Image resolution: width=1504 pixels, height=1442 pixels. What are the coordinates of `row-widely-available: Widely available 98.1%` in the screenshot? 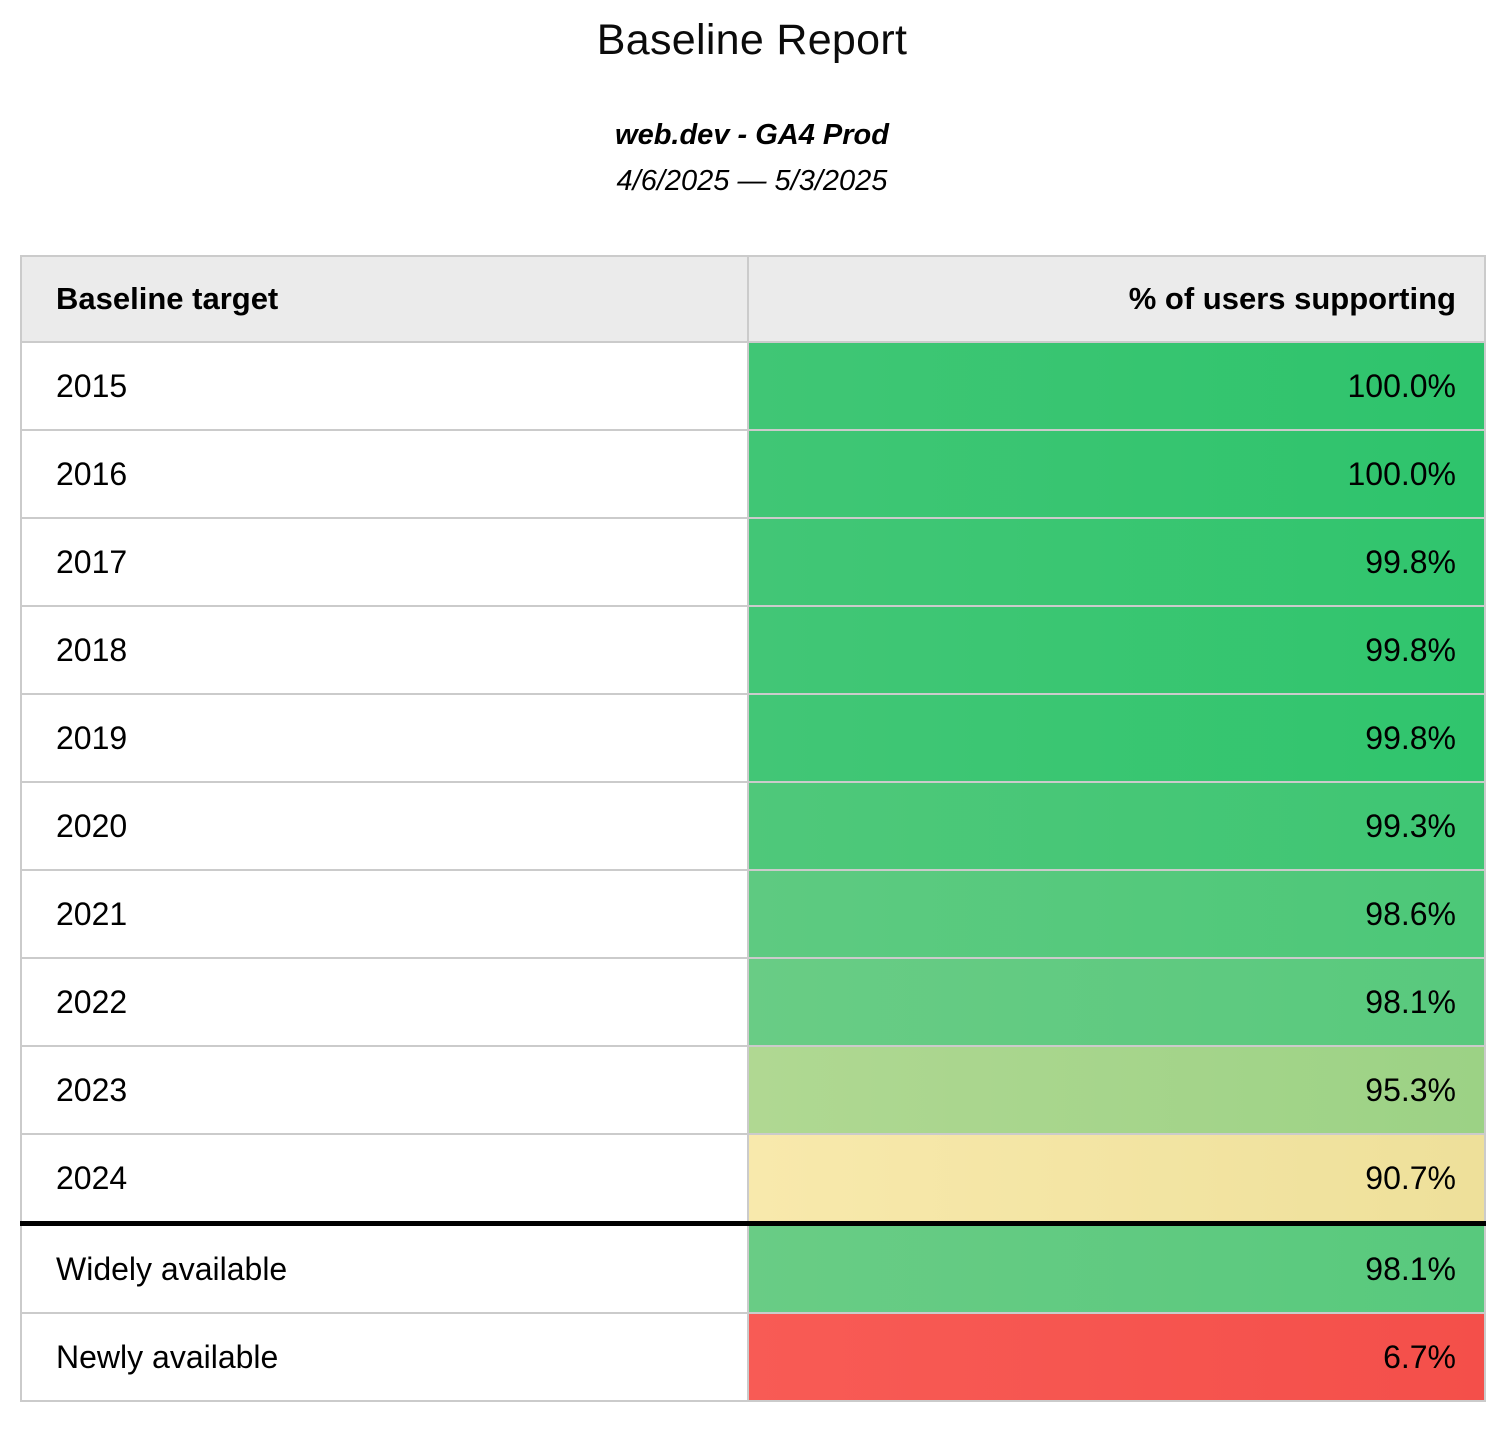 It's located at (753, 1267).